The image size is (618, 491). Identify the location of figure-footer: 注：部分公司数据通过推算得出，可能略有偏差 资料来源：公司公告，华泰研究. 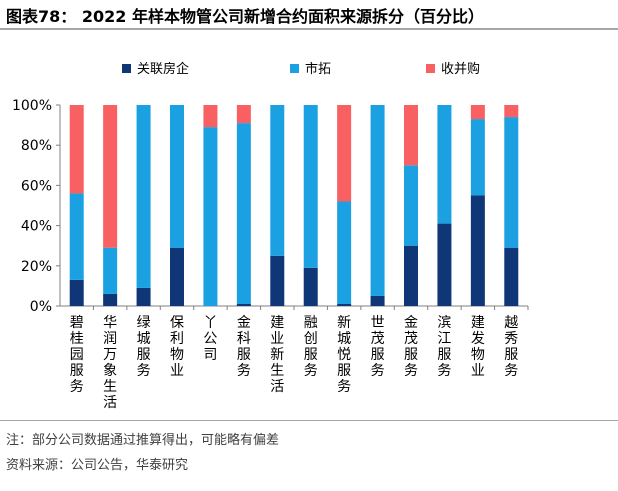
(309, 455).